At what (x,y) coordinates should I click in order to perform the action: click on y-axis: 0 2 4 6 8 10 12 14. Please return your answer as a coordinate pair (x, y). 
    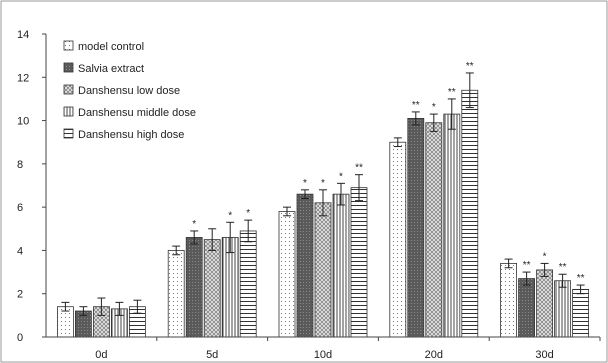
    Looking at the image, I should click on (32, 186).